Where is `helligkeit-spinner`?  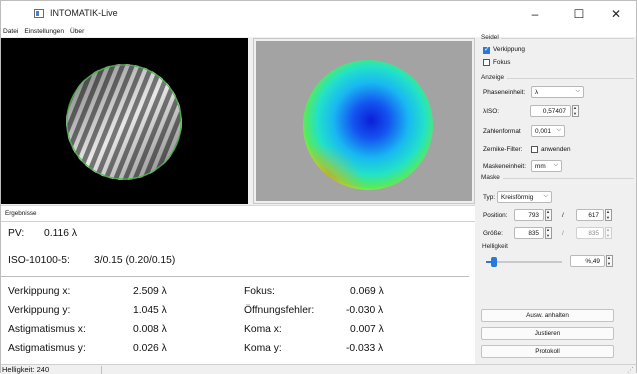
helligkeit-spinner is located at coordinates (609, 261).